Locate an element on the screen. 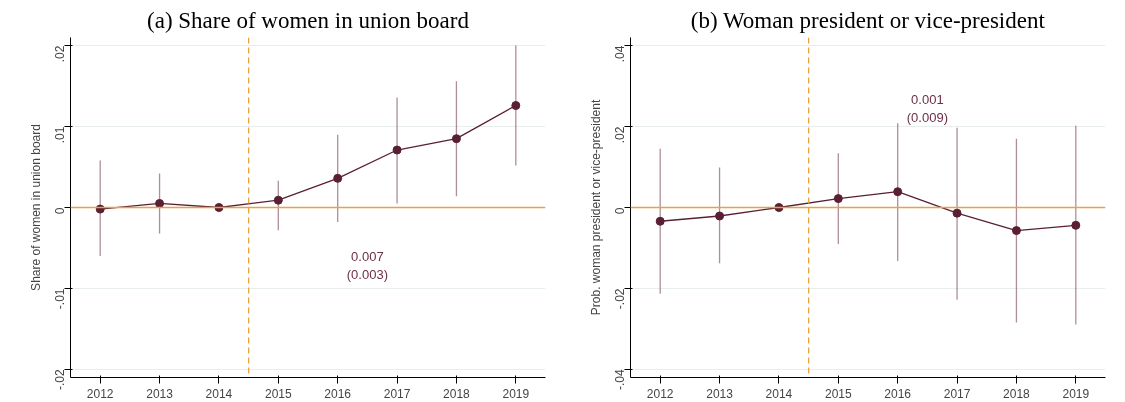  y-axis-title: Prob. woman president or vice-president is located at coordinates (595, 207).